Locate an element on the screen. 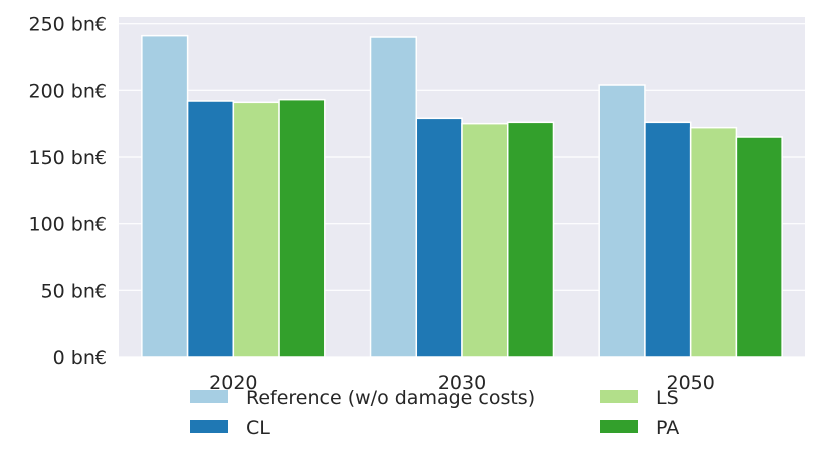 The height and width of the screenshot is (454, 820). y-tick-label: 150 bn€ is located at coordinates (68, 158).